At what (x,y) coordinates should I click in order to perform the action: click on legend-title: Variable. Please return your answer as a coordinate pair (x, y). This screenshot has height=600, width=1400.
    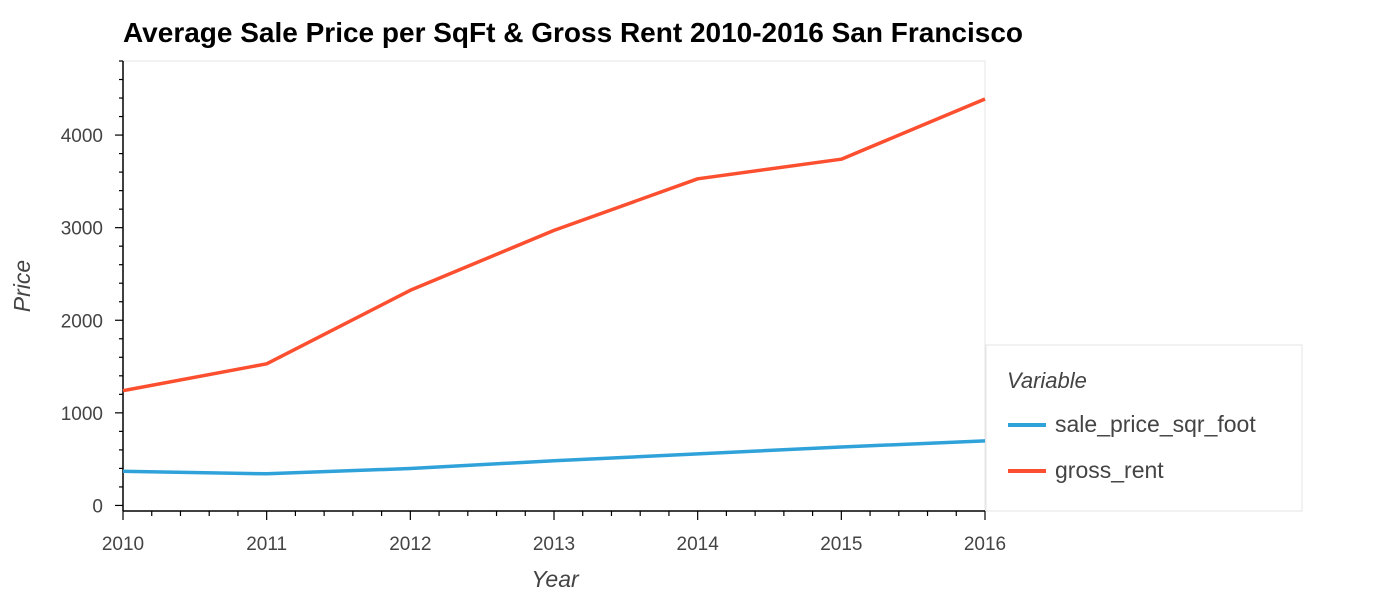
    Looking at the image, I should click on (1047, 380).